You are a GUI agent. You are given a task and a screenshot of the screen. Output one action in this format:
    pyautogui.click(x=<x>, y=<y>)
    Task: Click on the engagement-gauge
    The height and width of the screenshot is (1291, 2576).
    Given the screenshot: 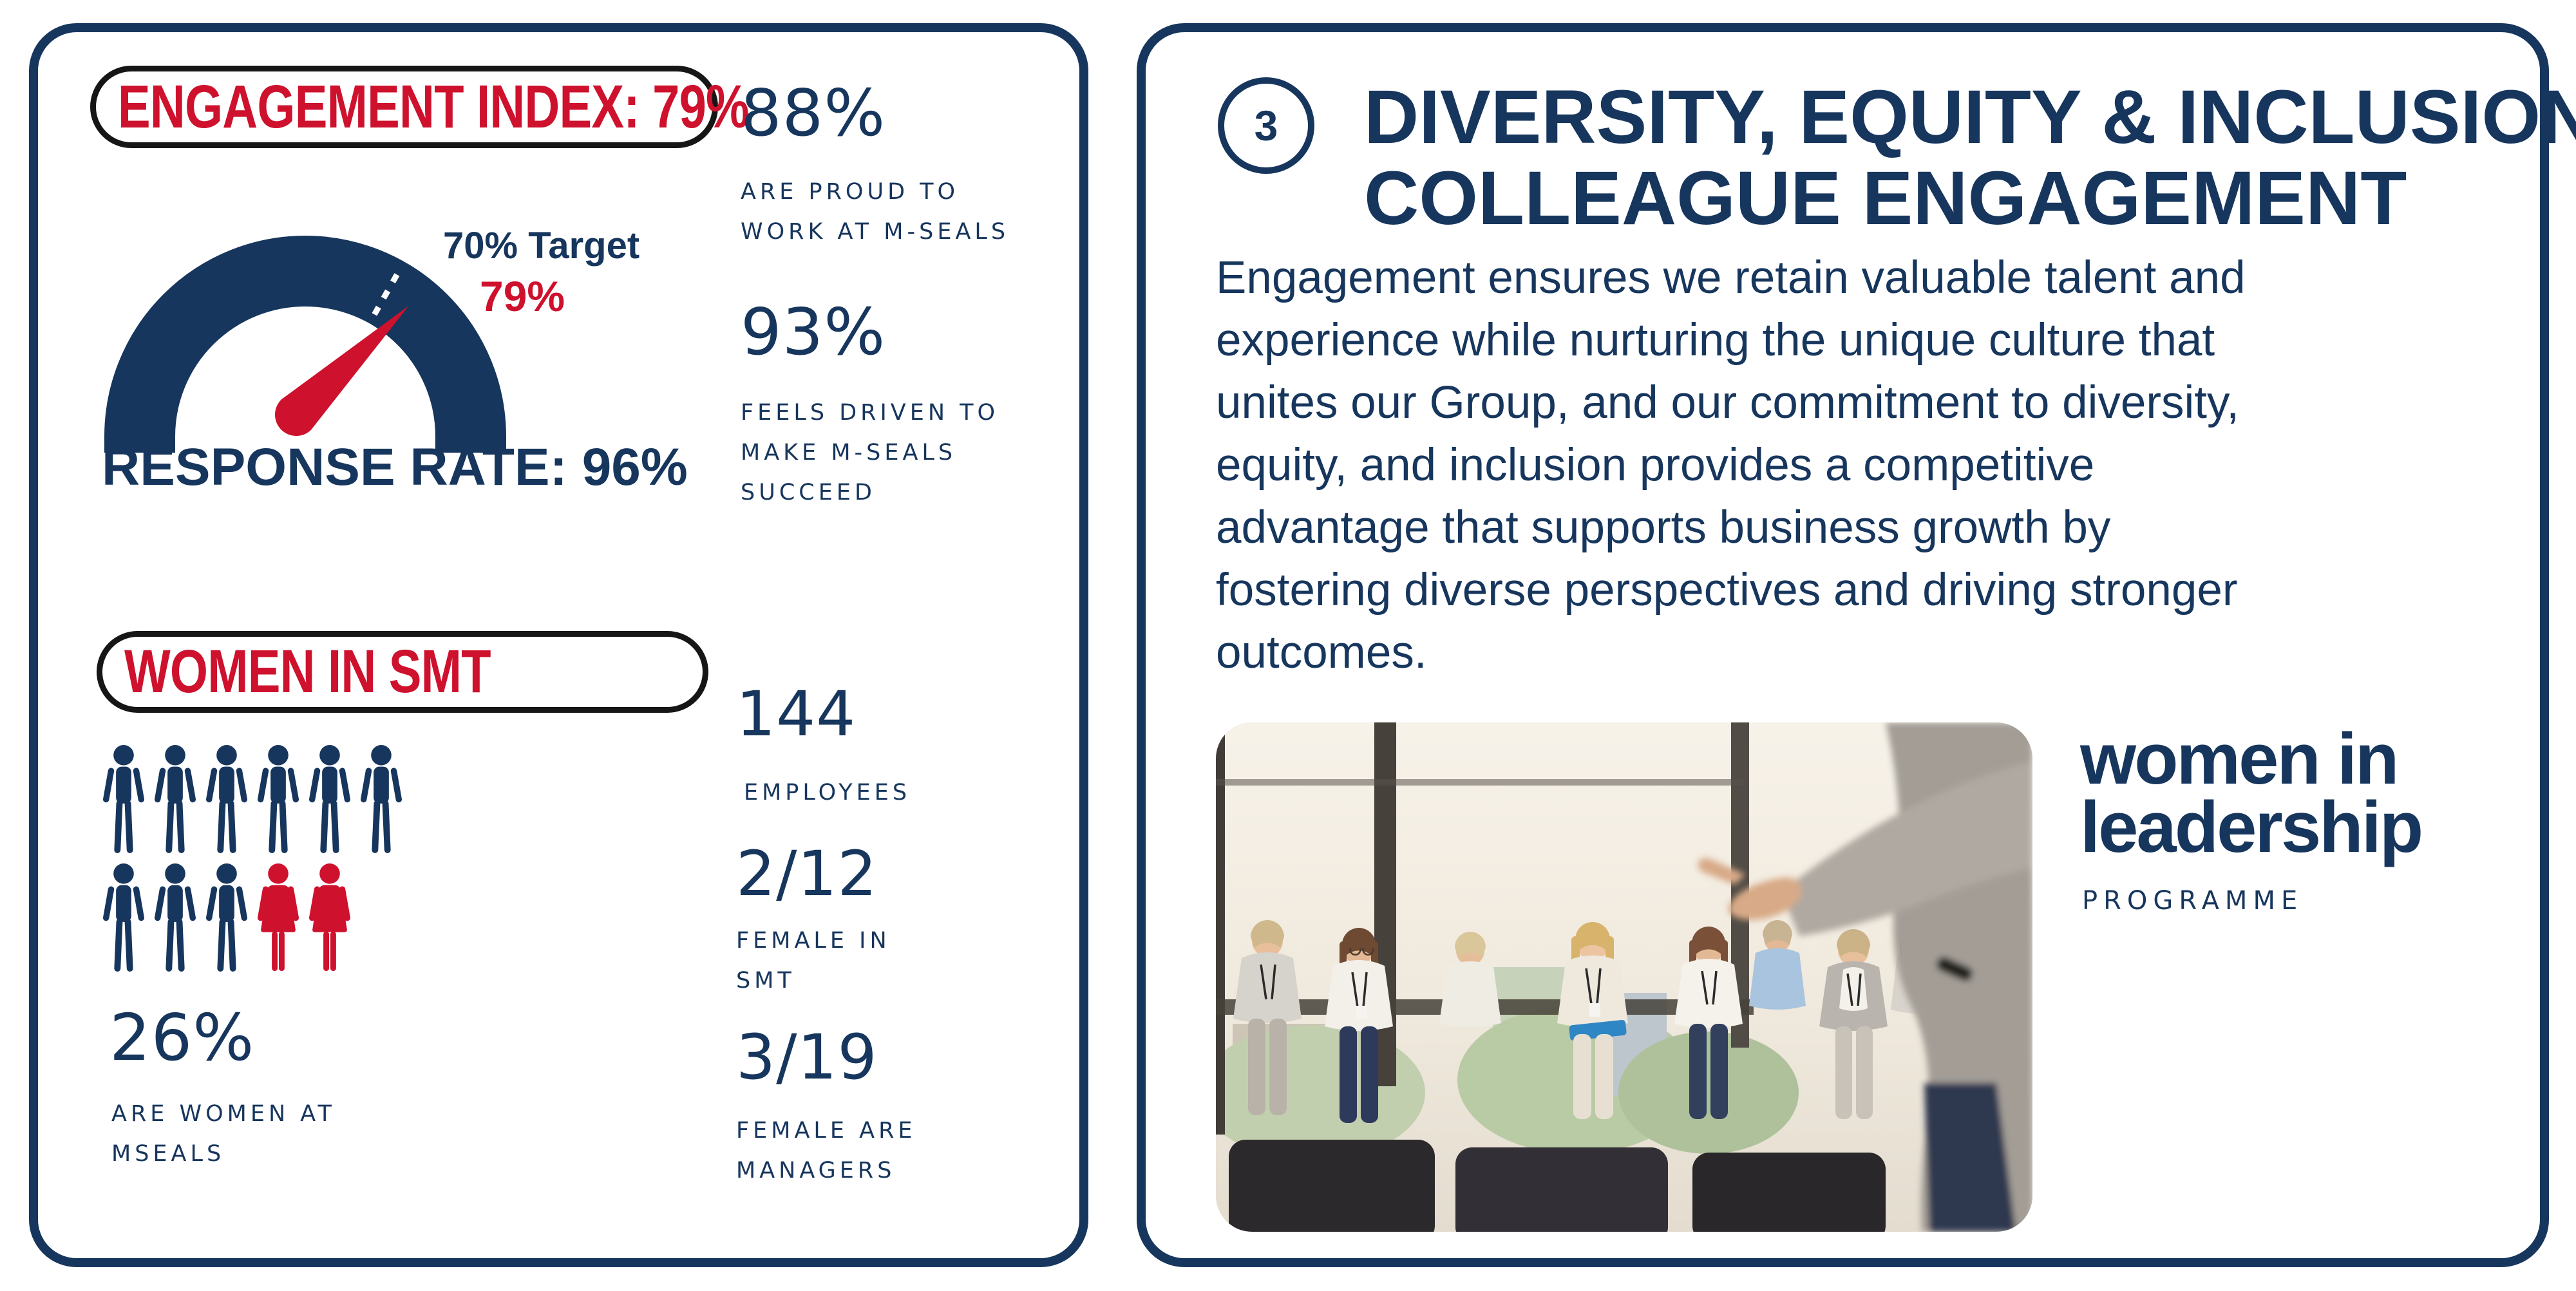 What is the action you would take?
    pyautogui.click(x=305, y=344)
    